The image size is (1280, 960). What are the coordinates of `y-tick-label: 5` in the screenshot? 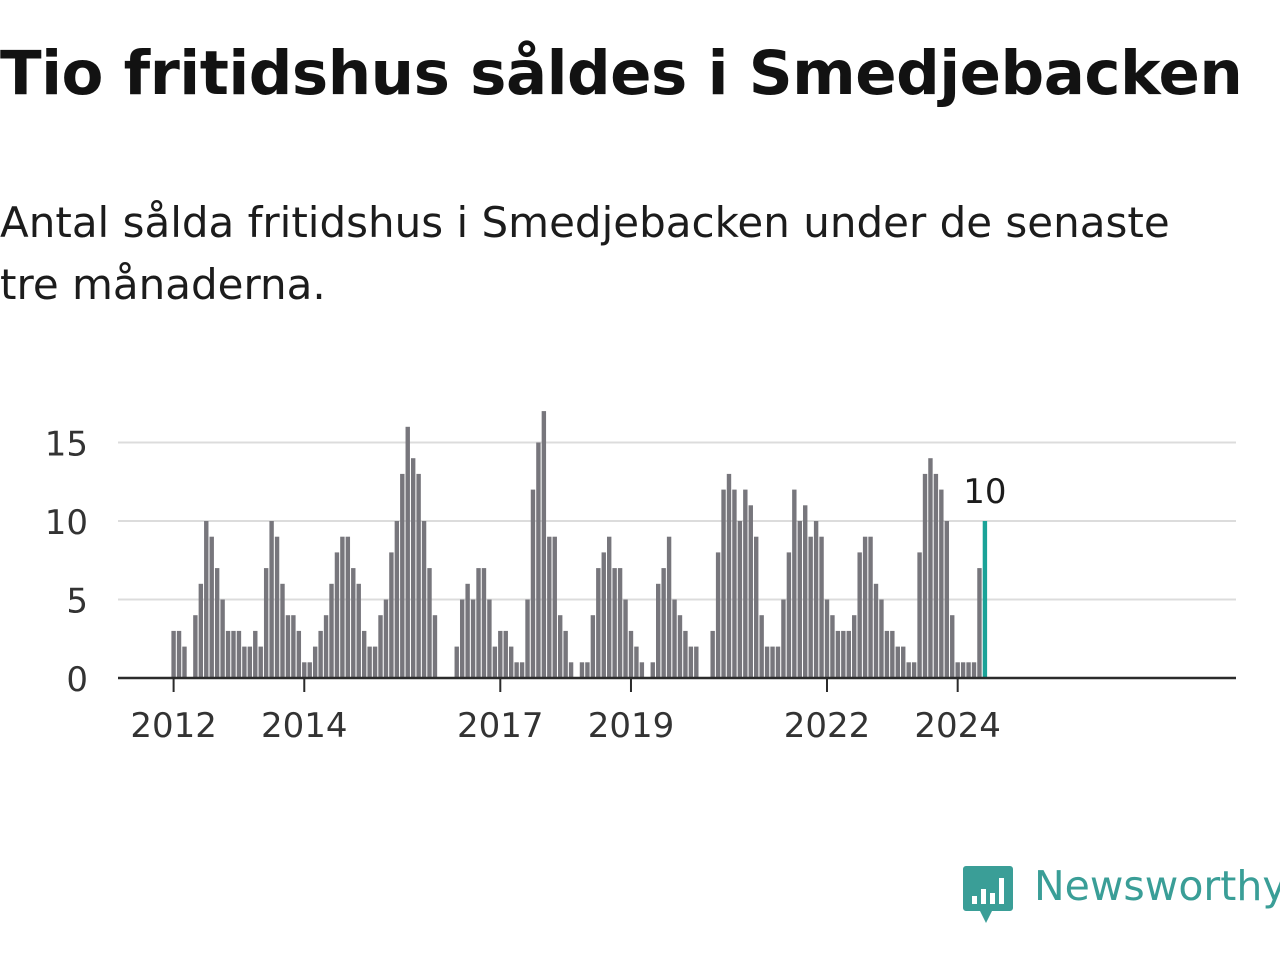 It's located at (77, 602).